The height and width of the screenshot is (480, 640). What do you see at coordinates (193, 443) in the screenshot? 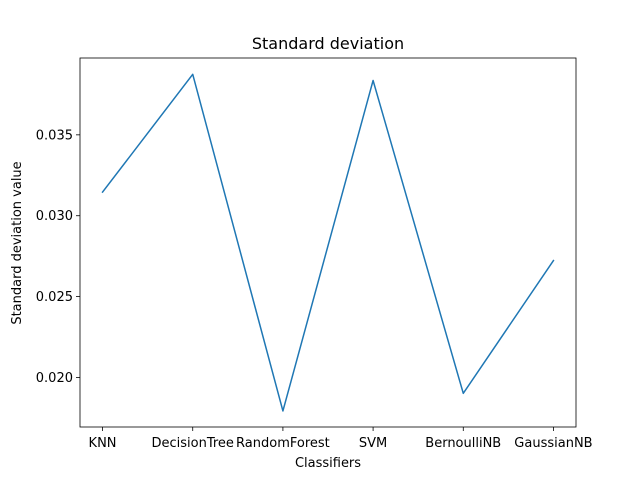
I see `x-tick-label-1: DecisionTree` at bounding box center [193, 443].